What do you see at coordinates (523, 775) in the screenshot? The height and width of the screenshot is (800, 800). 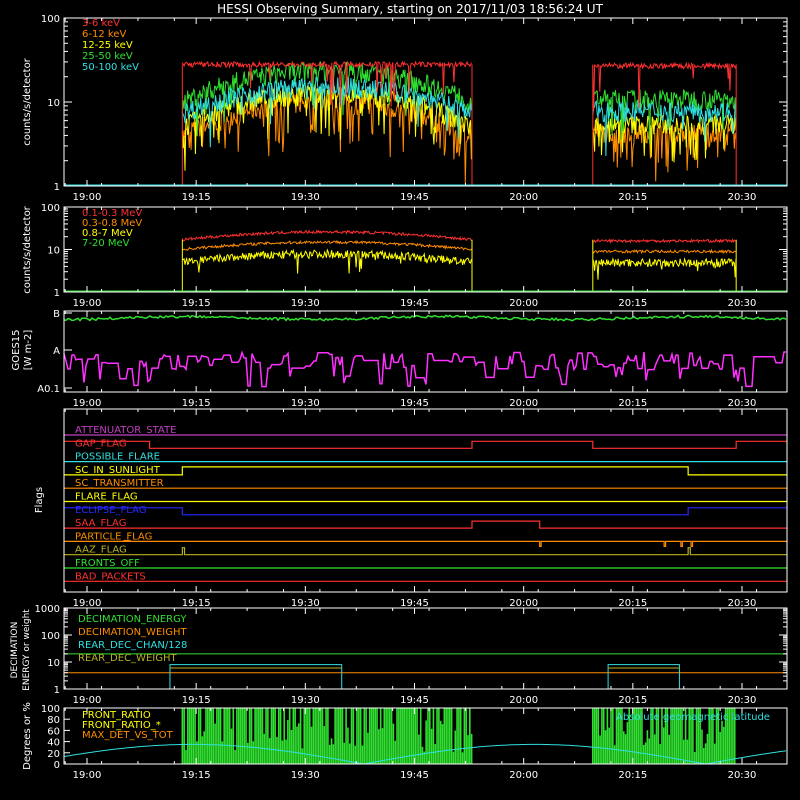 I see `geomag-xtick-label: 20:00` at bounding box center [523, 775].